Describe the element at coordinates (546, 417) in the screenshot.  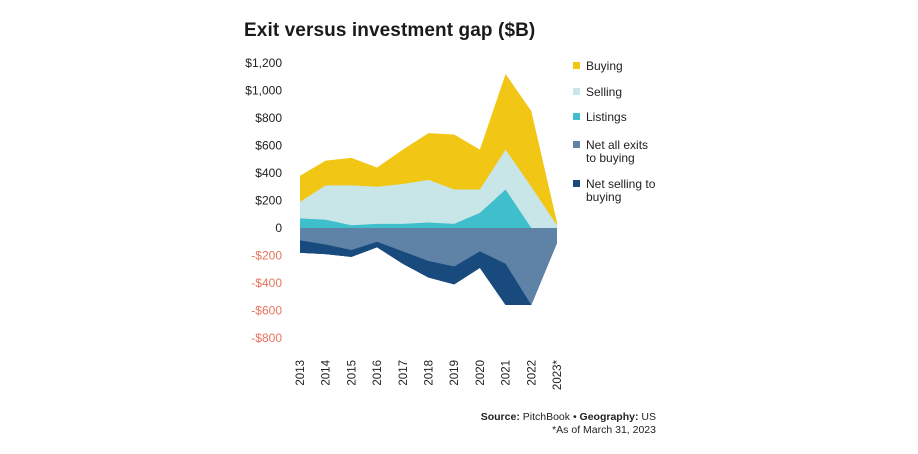
I see `source-value: PitchBook` at that location.